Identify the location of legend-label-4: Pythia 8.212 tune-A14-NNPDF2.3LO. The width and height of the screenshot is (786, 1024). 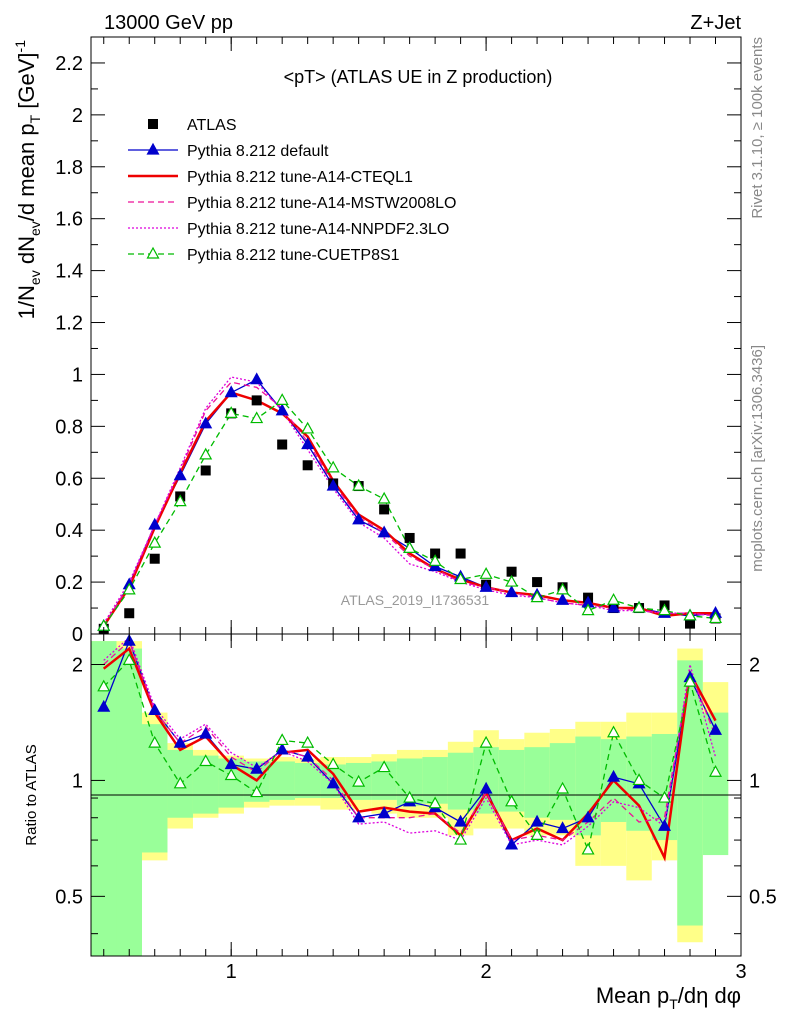
(318, 229).